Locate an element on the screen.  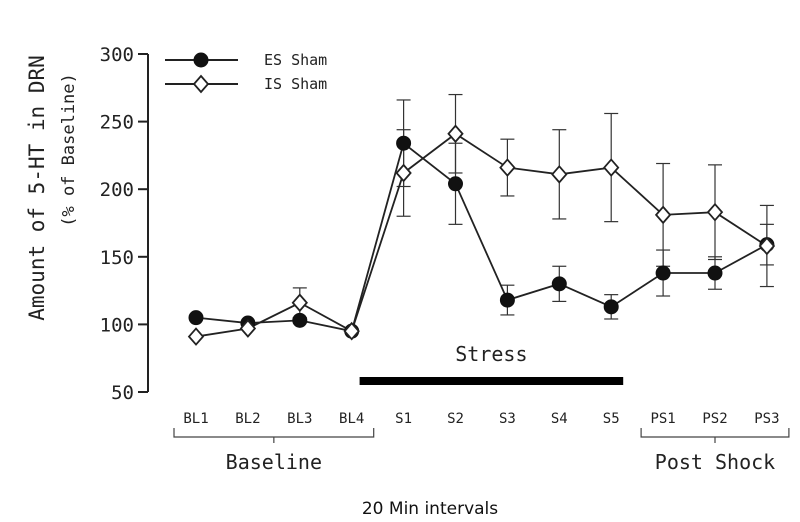
y-tick-label: 250 is located at coordinates (117, 123).